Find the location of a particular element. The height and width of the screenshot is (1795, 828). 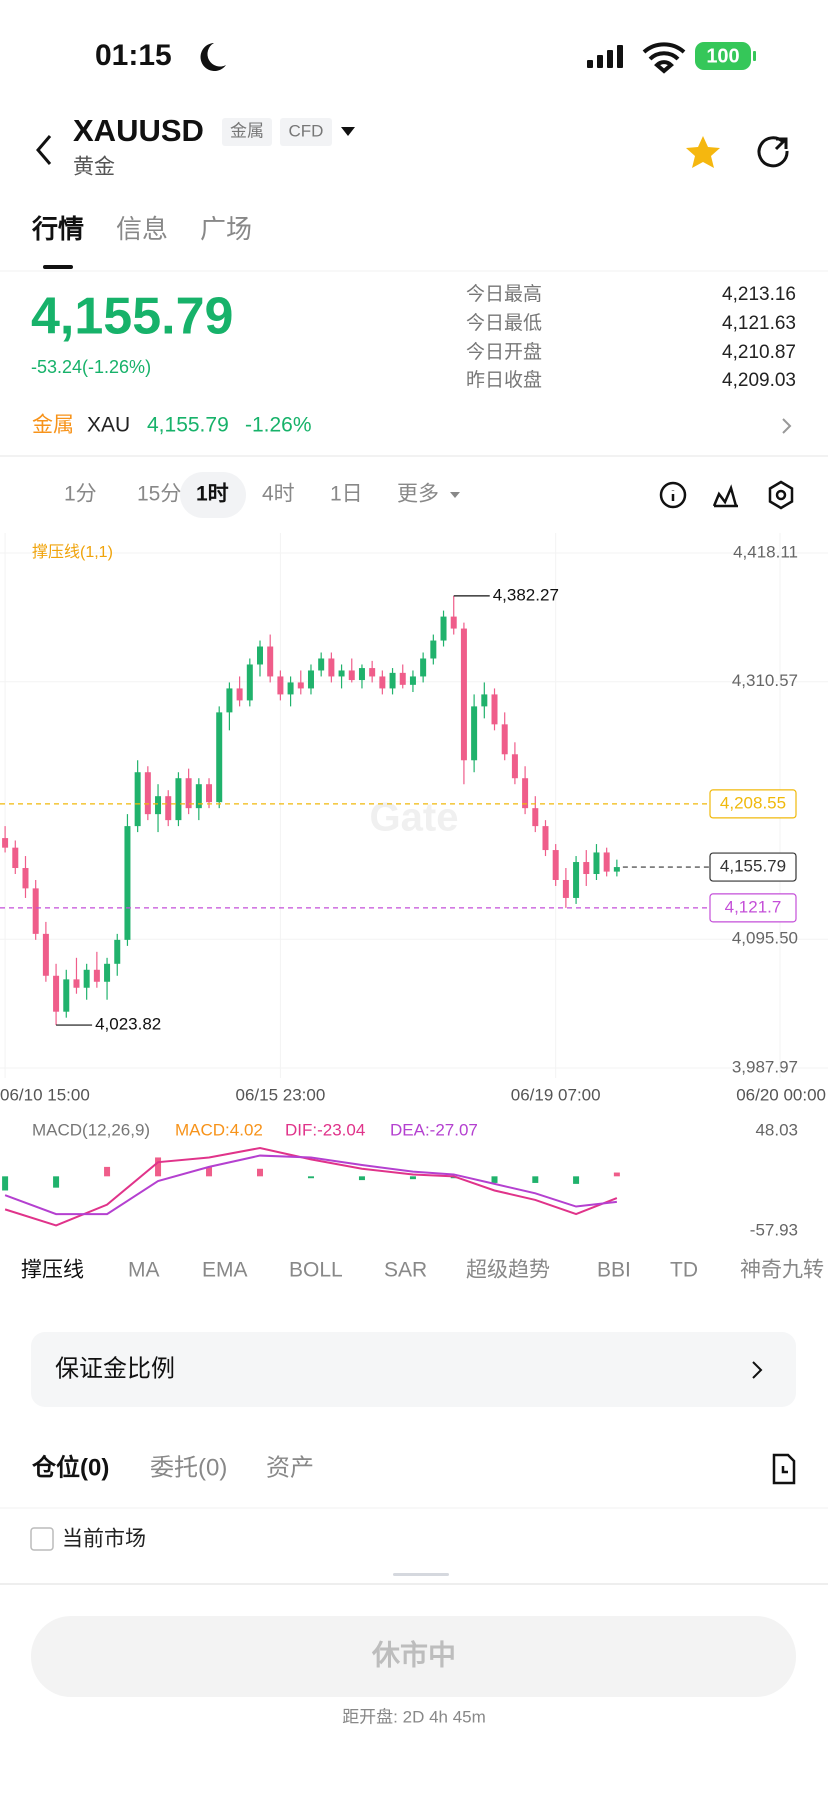

tab: 广场 is located at coordinates (226, 229).